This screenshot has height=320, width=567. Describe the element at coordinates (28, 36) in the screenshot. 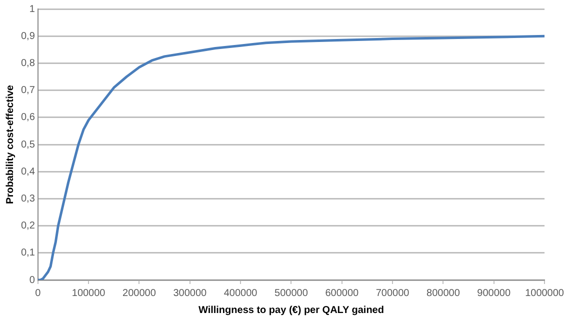

I see `y-tick-label: 0,9` at that location.